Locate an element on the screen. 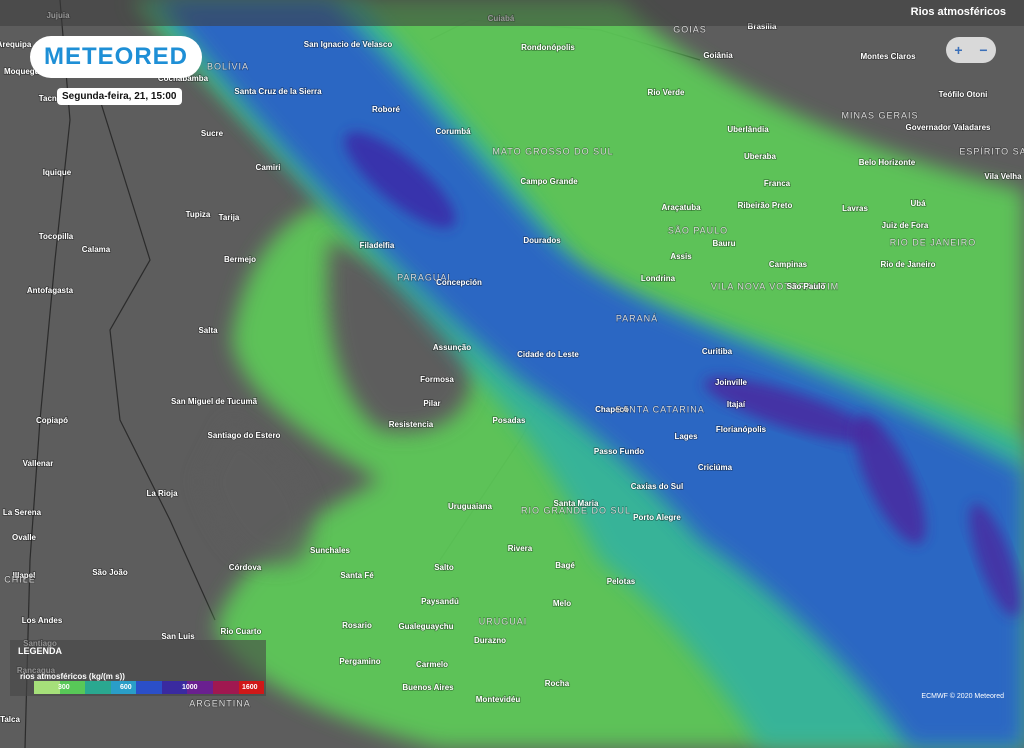 Image resolution: width=1024 pixels, height=748 pixels. region-label: RIO DE JANEIRO is located at coordinates (933, 242).